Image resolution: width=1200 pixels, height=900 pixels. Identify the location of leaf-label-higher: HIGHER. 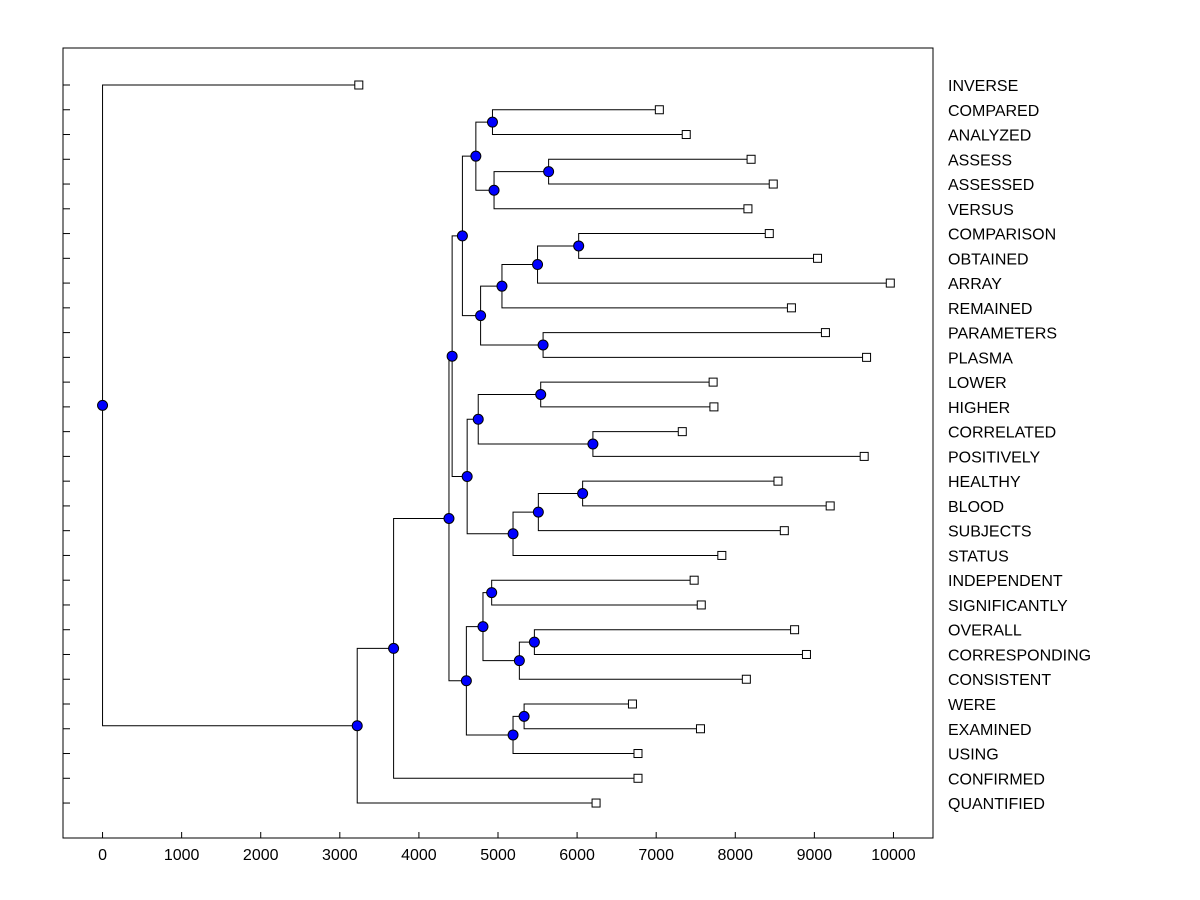
(979, 408).